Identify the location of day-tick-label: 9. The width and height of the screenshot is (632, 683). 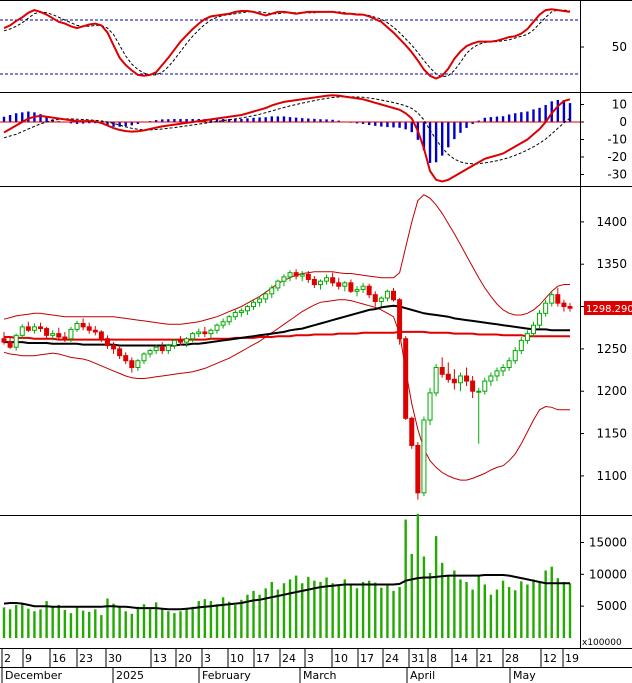
(28, 658).